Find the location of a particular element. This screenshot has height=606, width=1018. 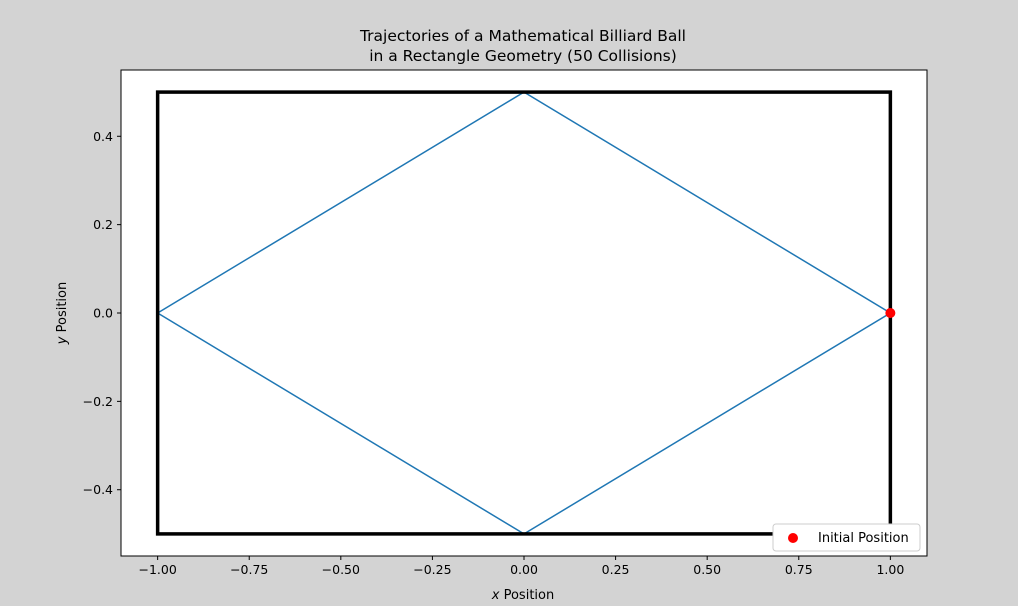

legend-marker is located at coordinates (793, 538).